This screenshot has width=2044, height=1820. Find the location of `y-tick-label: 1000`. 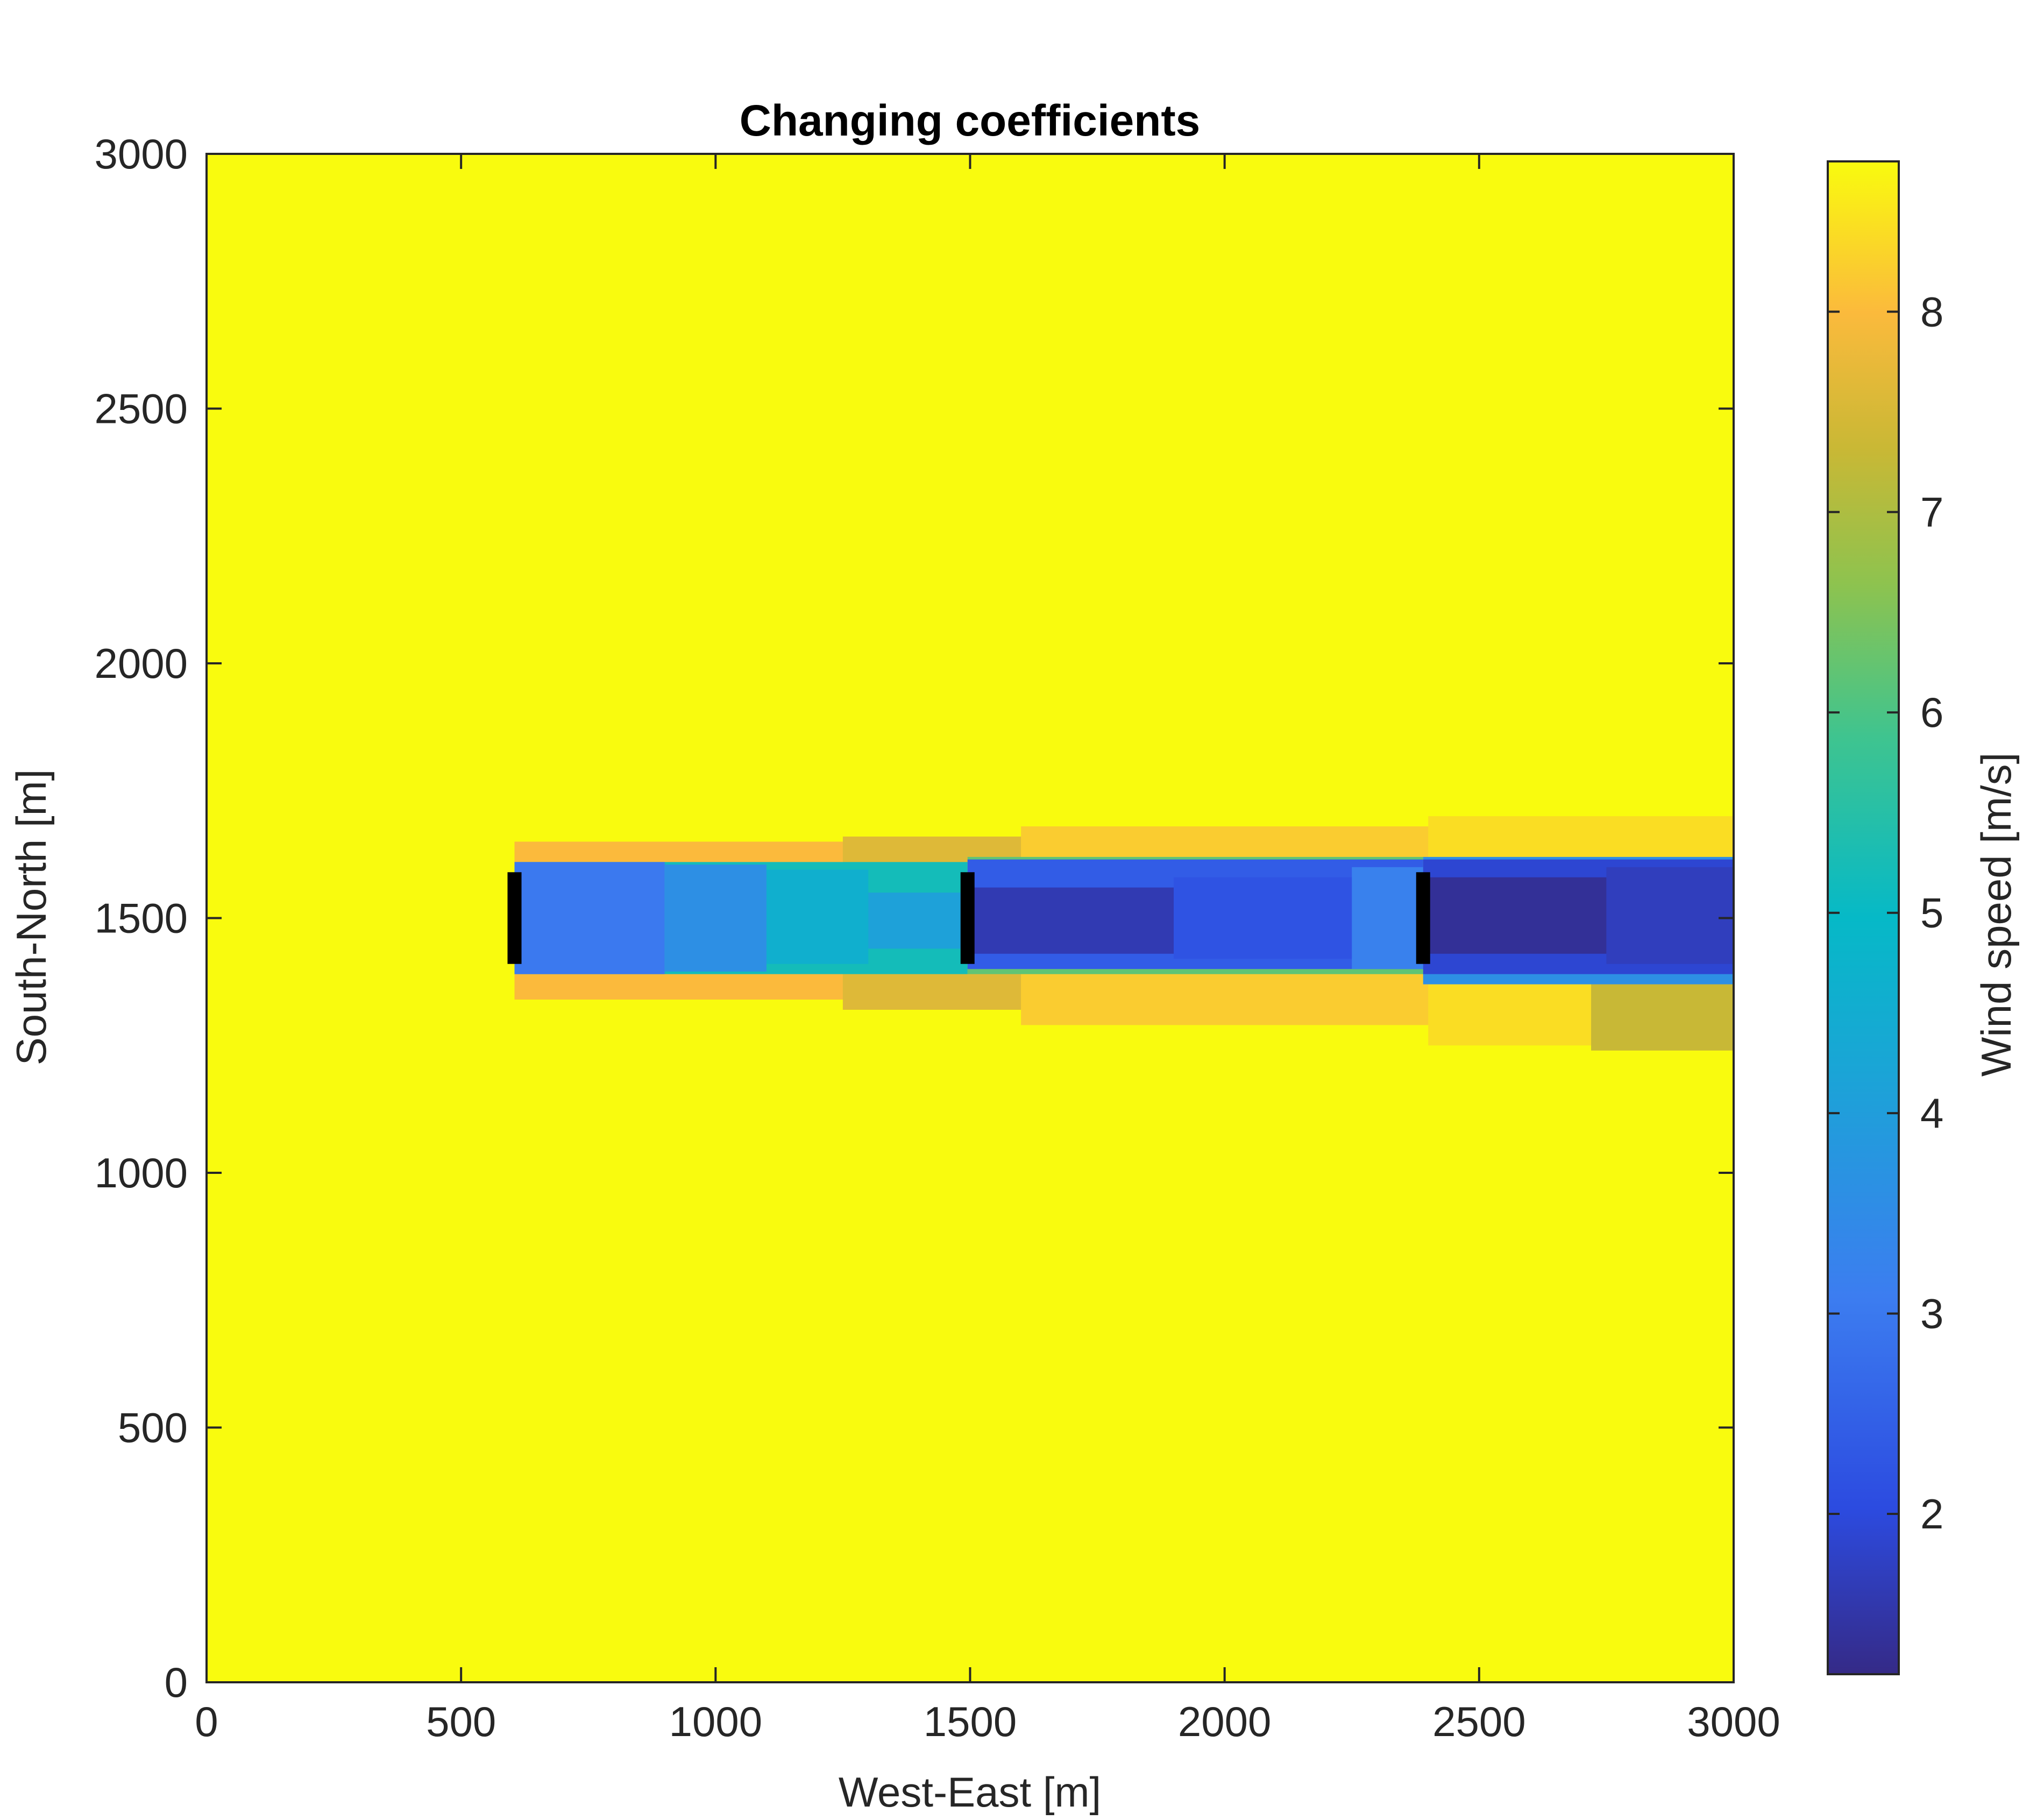

y-tick-label: 1000 is located at coordinates (141, 1172).